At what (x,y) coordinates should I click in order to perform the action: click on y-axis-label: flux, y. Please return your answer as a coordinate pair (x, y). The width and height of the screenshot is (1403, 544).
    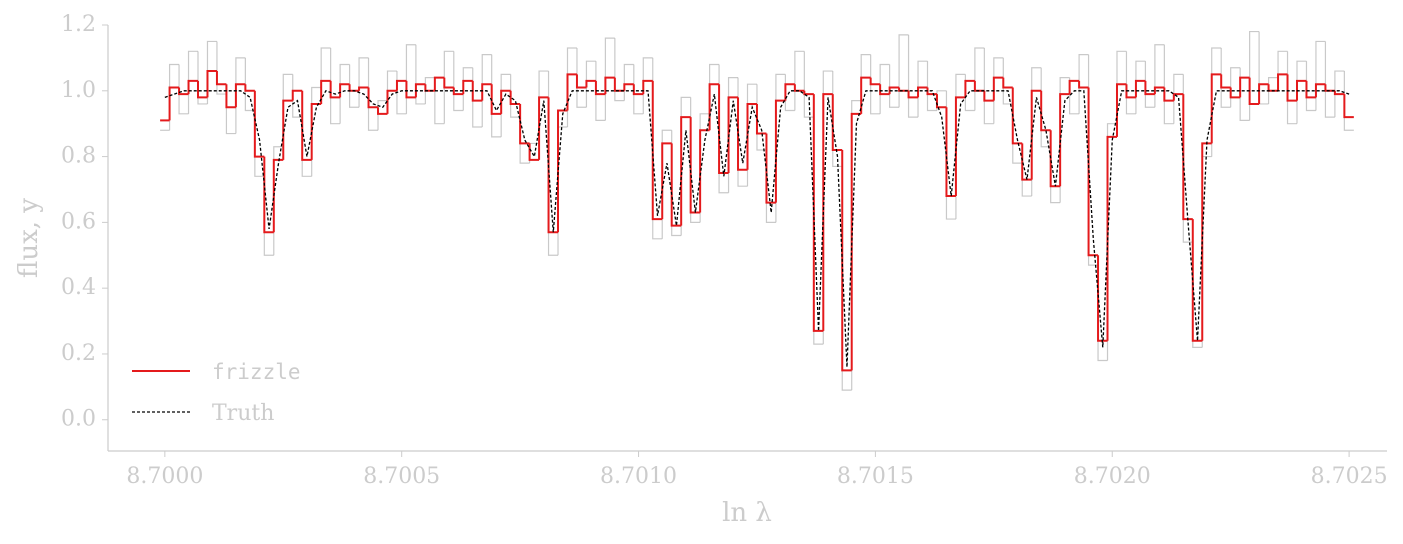
    Looking at the image, I should click on (29, 238).